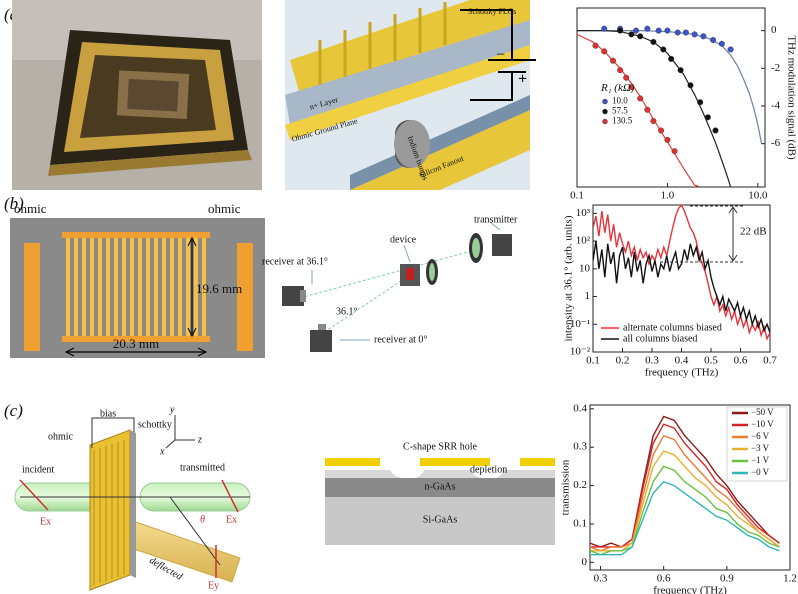 This screenshot has width=798, height=594. I want to click on y-tick-label: -2, so click(775, 68).